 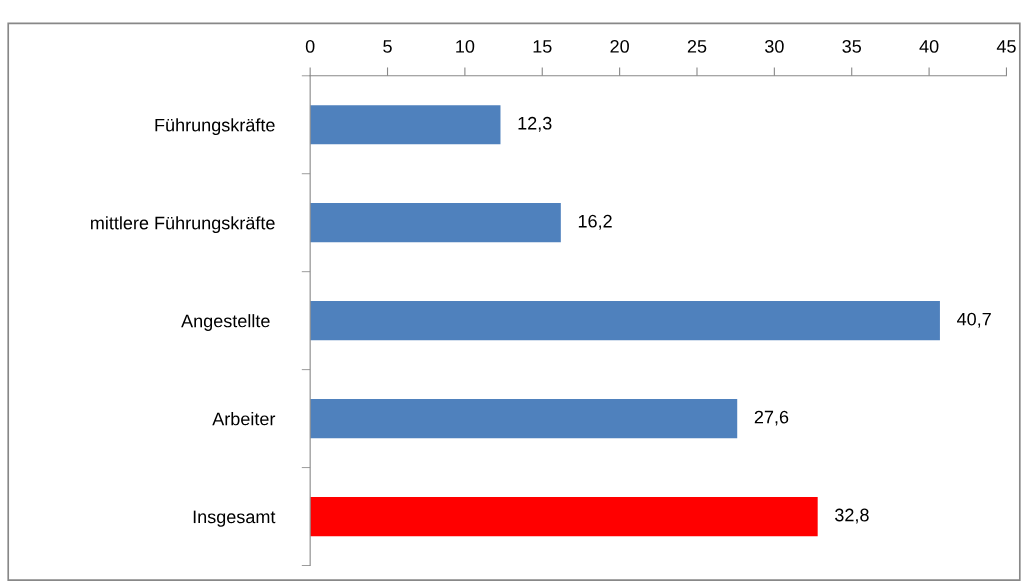 I want to click on x-tick-label: 25, so click(x=697, y=46).